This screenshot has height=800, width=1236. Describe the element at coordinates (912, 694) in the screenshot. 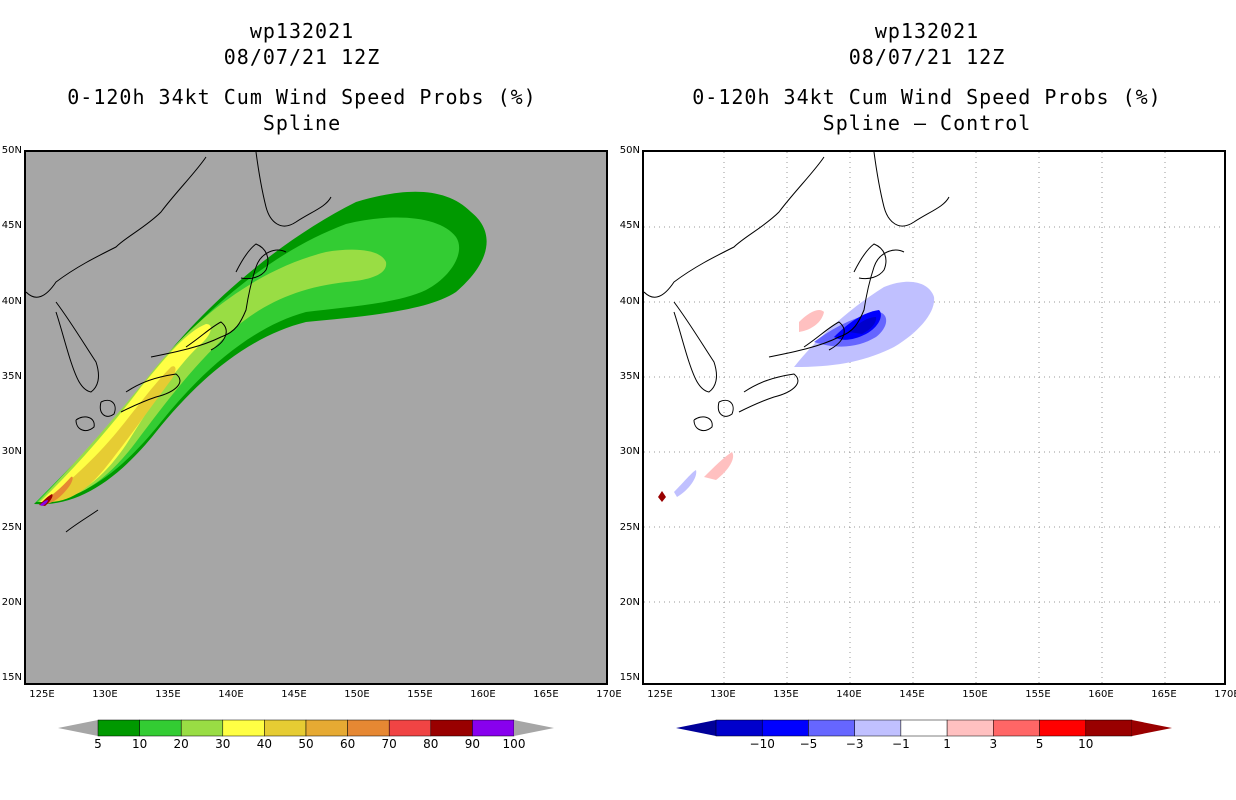

I see `right-lon-label: 145E` at that location.